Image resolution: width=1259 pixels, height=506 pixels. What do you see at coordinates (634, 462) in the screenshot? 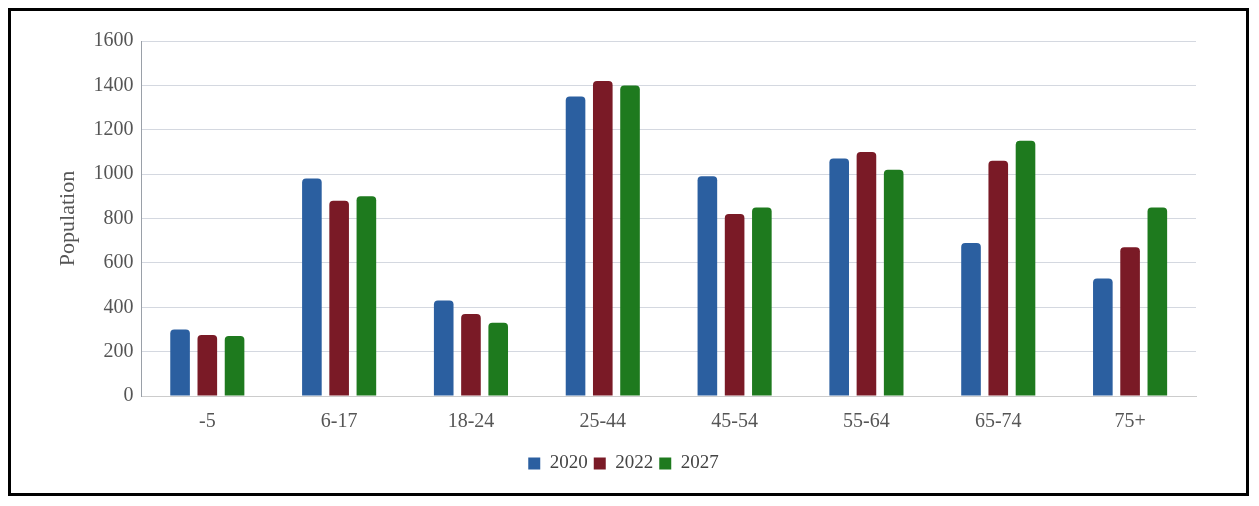
I see `legend-label: 2022` at bounding box center [634, 462].